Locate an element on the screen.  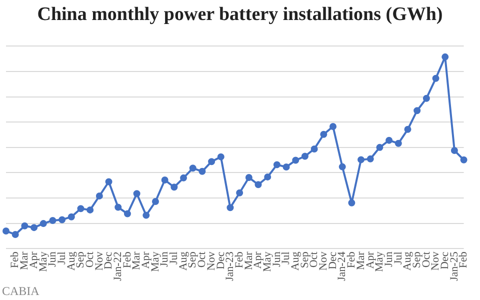
x-tick-label: May is located at coordinates (43, 261).